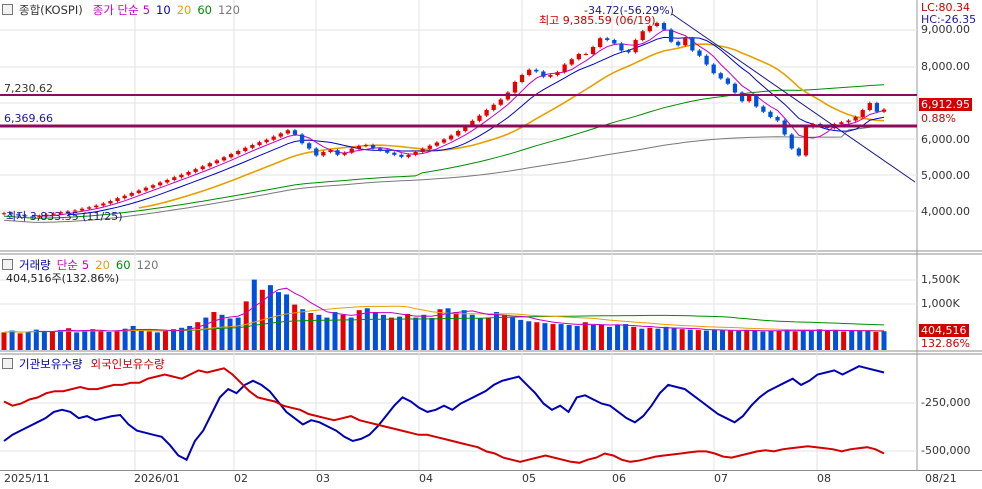  I want to click on date-label: 2026/01, so click(157, 478).